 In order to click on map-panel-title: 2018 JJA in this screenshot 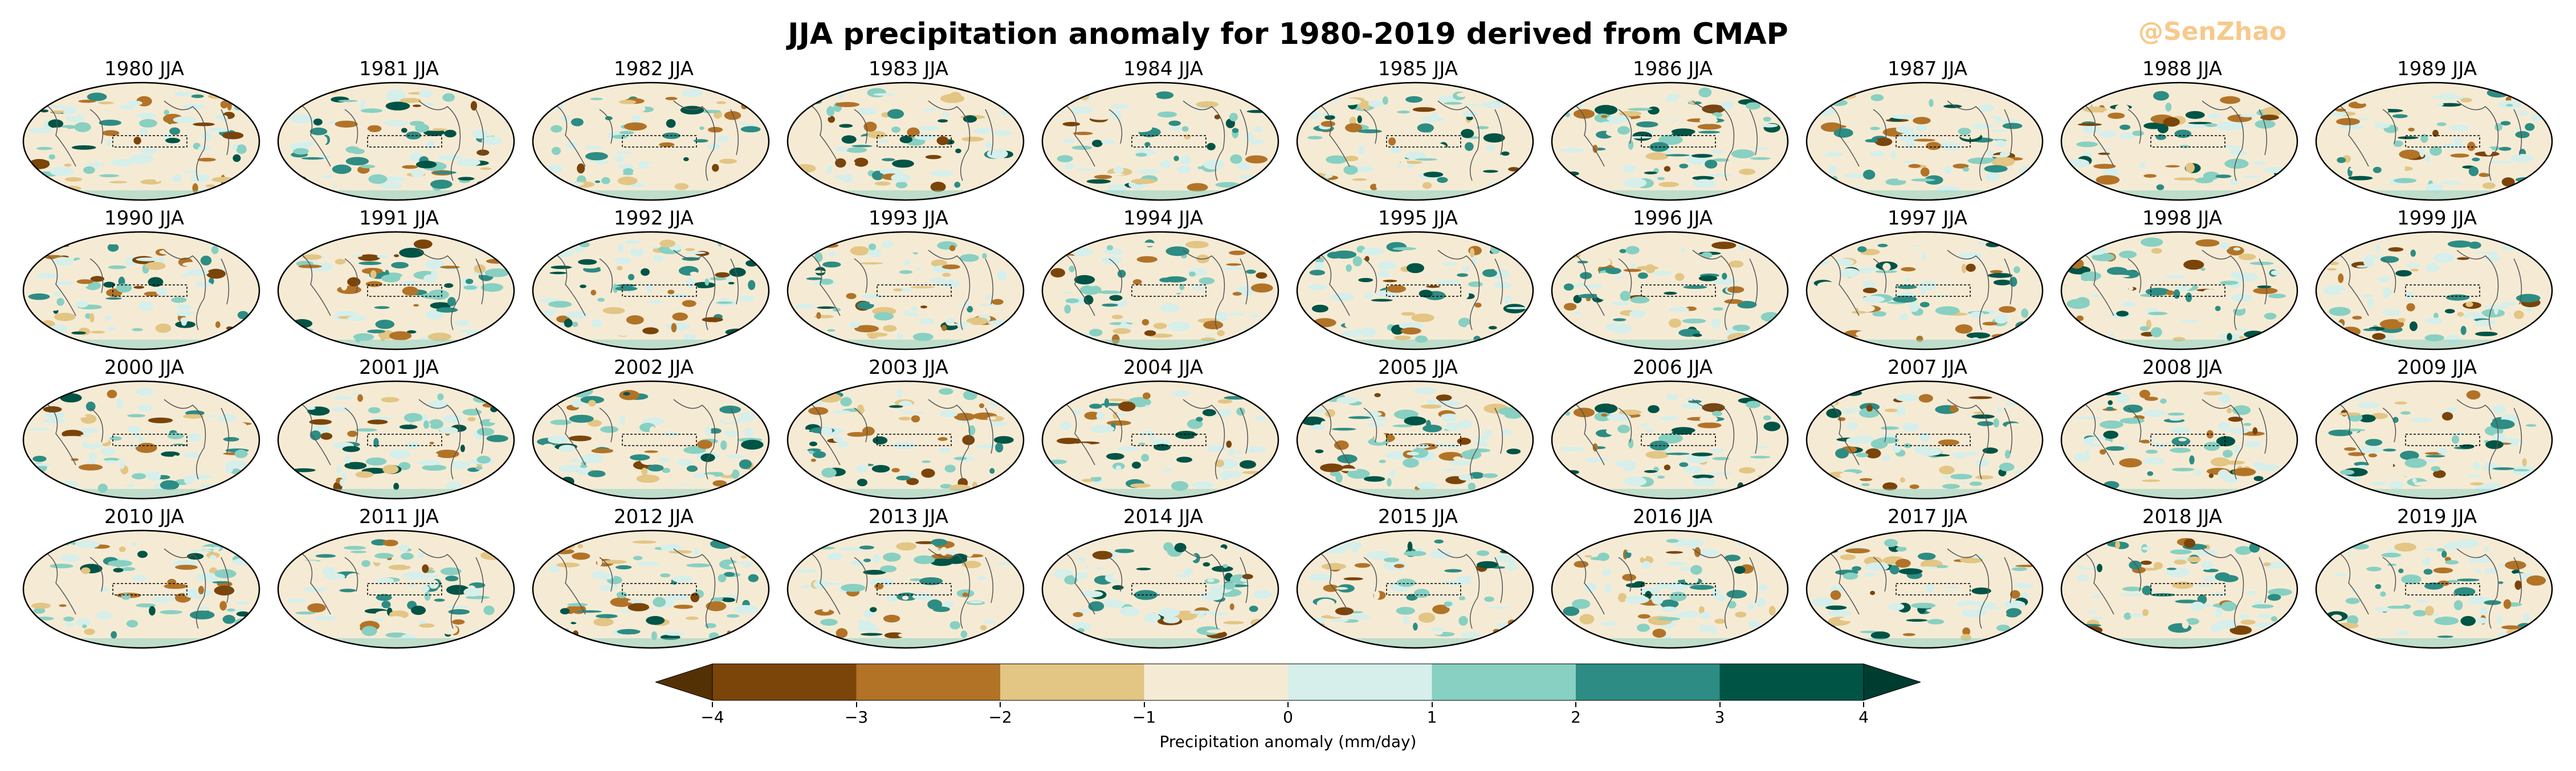, I will do `click(2182, 516)`.